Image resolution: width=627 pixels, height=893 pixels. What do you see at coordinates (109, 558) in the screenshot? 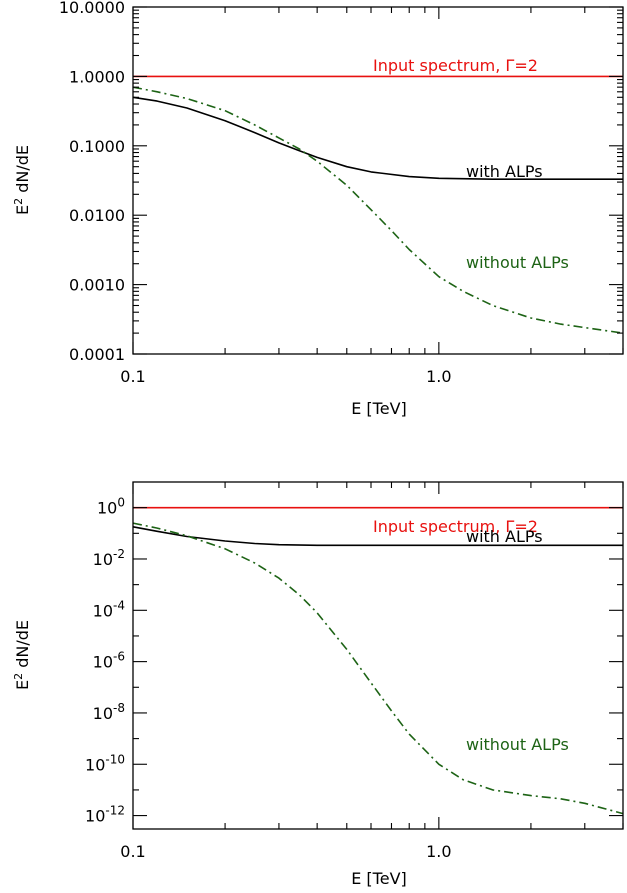
I see `bottom-y-tick-label: 10⁻²` at bounding box center [109, 558].